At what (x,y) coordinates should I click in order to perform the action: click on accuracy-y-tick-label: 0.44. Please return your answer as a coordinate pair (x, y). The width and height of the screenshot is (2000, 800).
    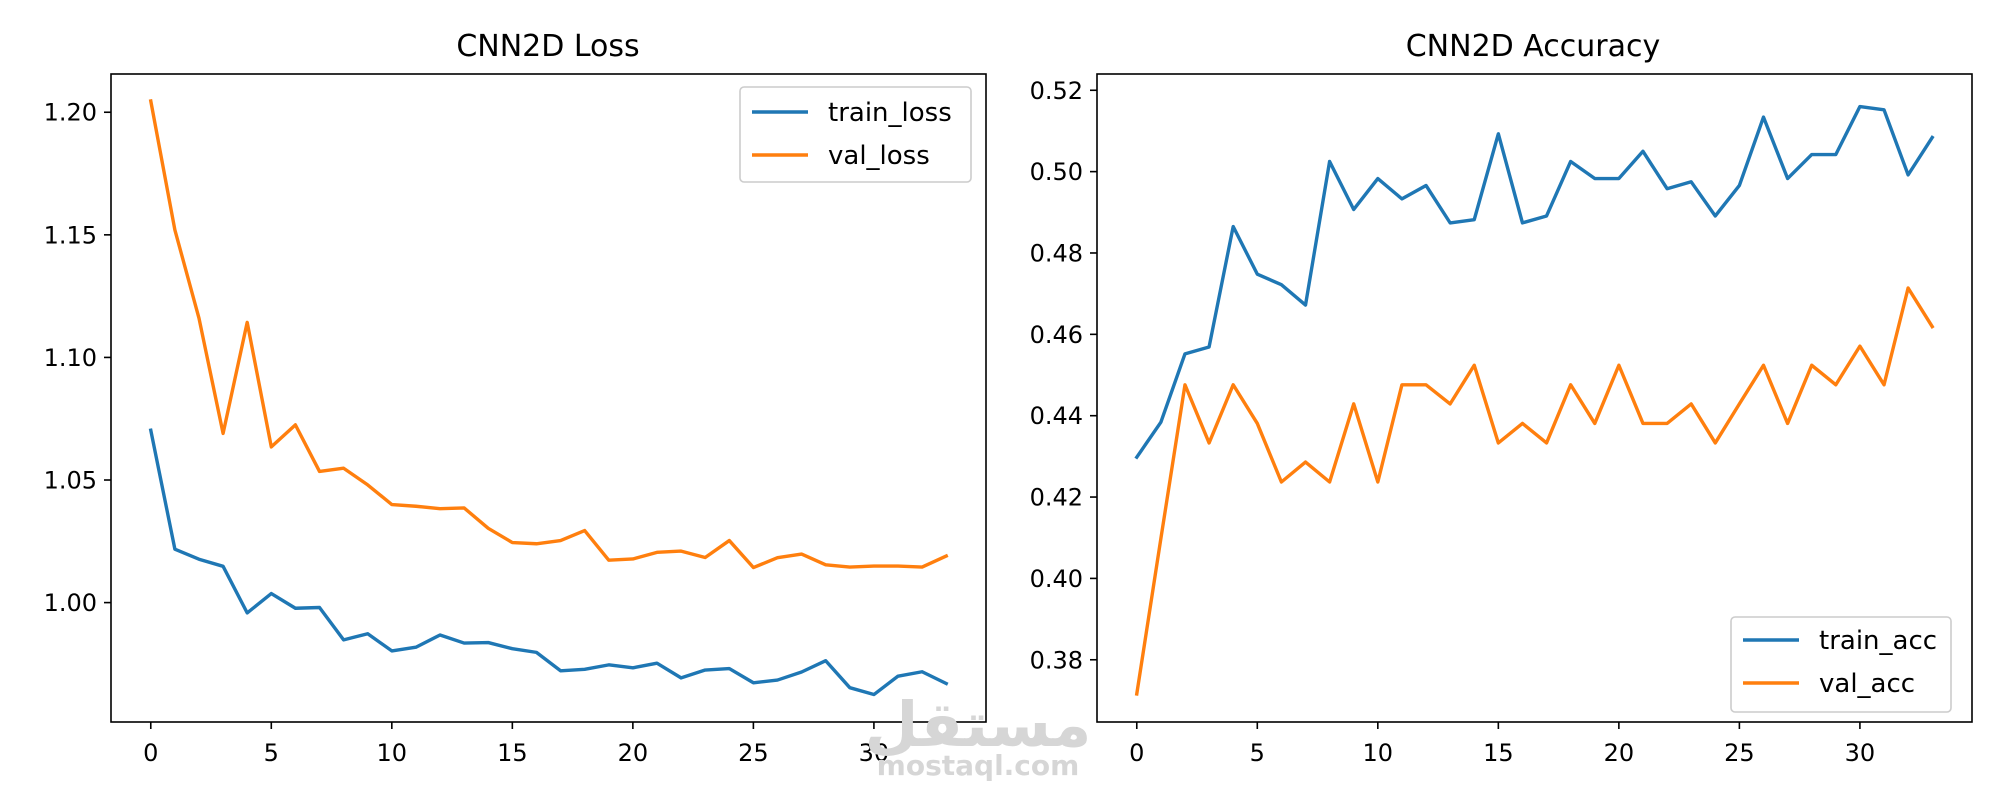
    Looking at the image, I should click on (1056, 416).